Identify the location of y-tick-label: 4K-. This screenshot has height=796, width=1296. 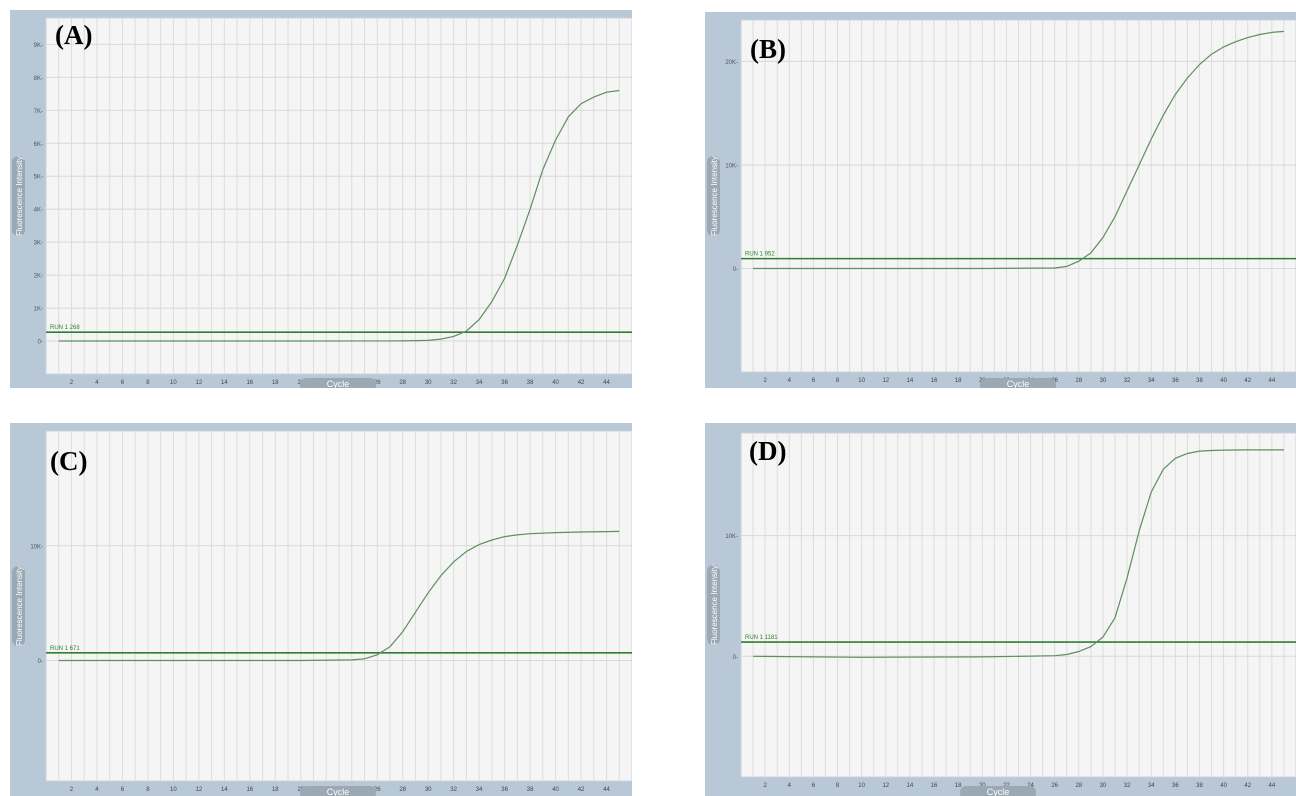
(38, 211).